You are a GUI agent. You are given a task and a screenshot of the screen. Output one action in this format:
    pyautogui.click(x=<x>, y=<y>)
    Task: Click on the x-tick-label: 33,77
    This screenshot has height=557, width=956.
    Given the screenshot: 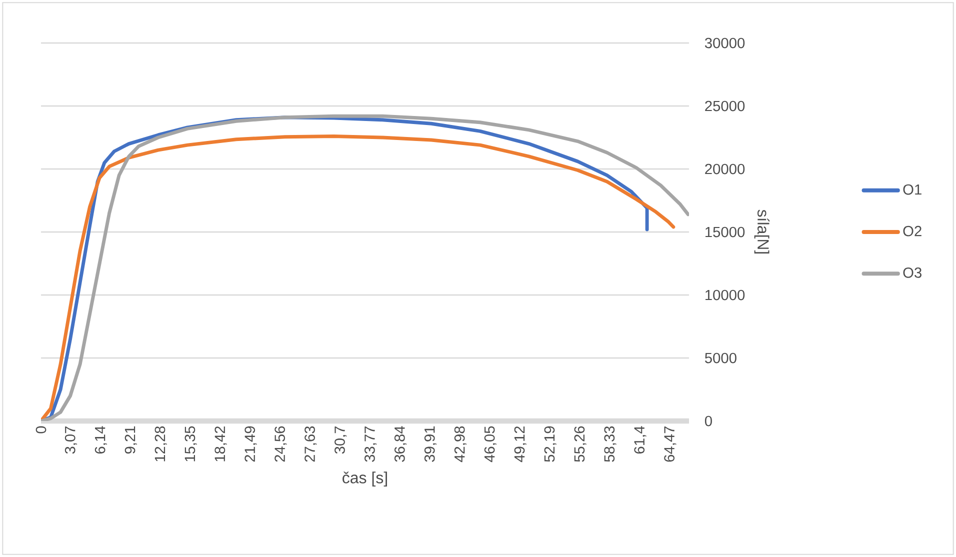 What is the action you would take?
    pyautogui.click(x=370, y=444)
    